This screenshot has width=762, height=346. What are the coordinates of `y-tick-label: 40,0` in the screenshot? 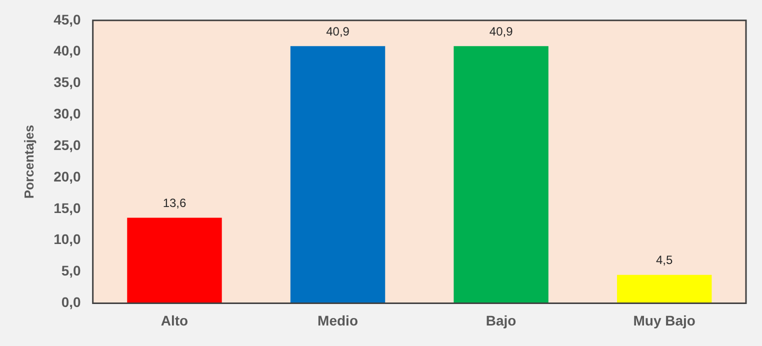 It's located at (68, 50).